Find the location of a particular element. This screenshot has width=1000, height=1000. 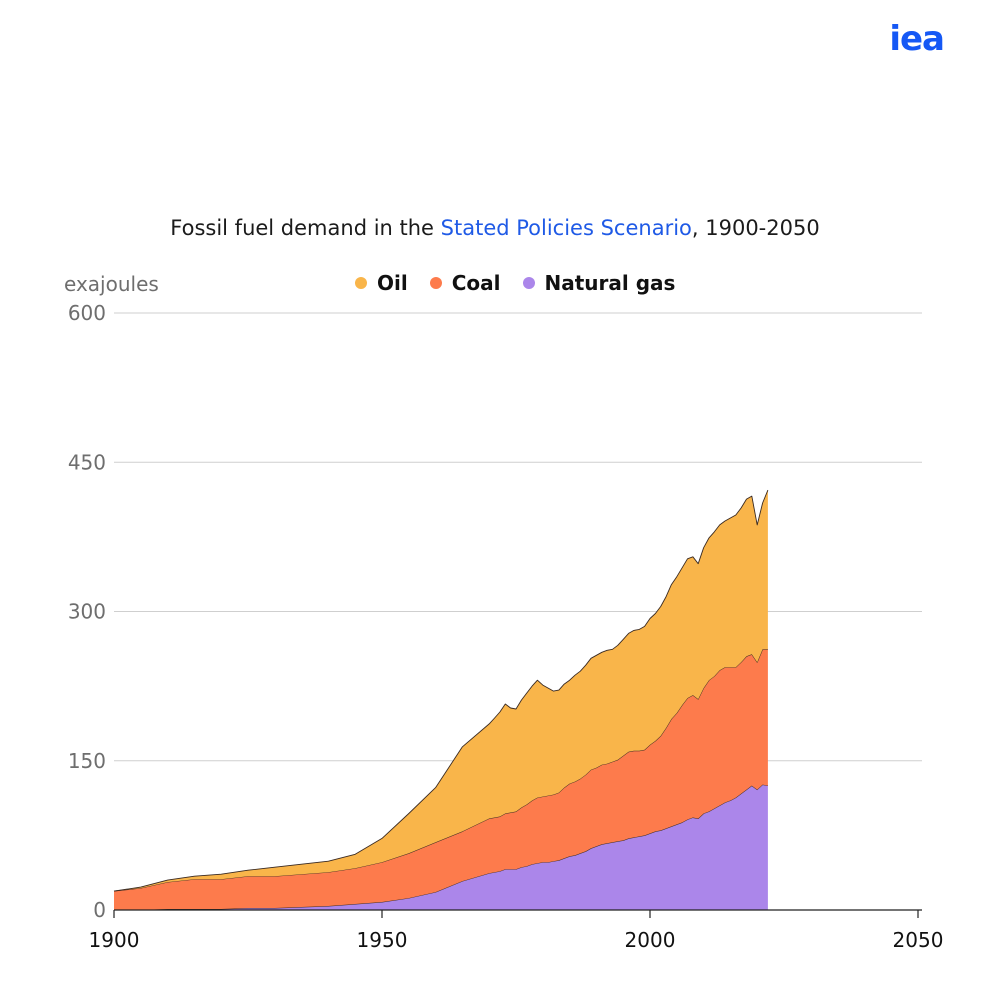

legend-item-natural-gas: Natural gas is located at coordinates (599, 283).